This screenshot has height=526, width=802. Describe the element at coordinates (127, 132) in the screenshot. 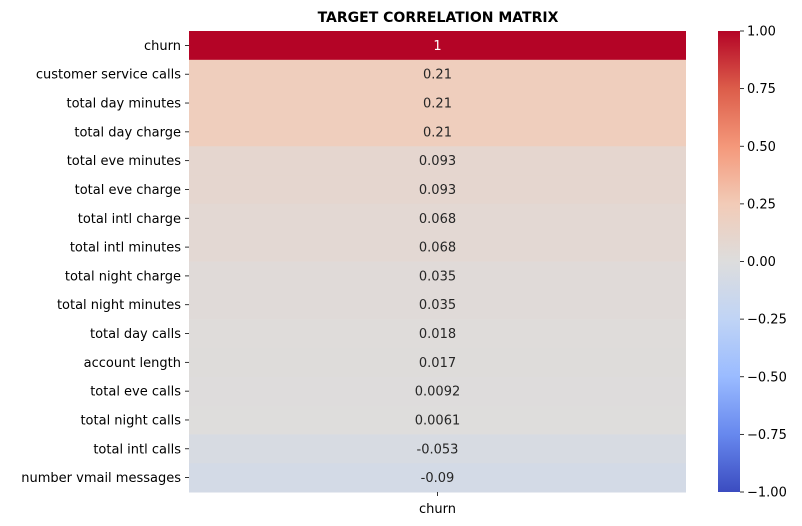

I see `row-label: total day charge` at that location.